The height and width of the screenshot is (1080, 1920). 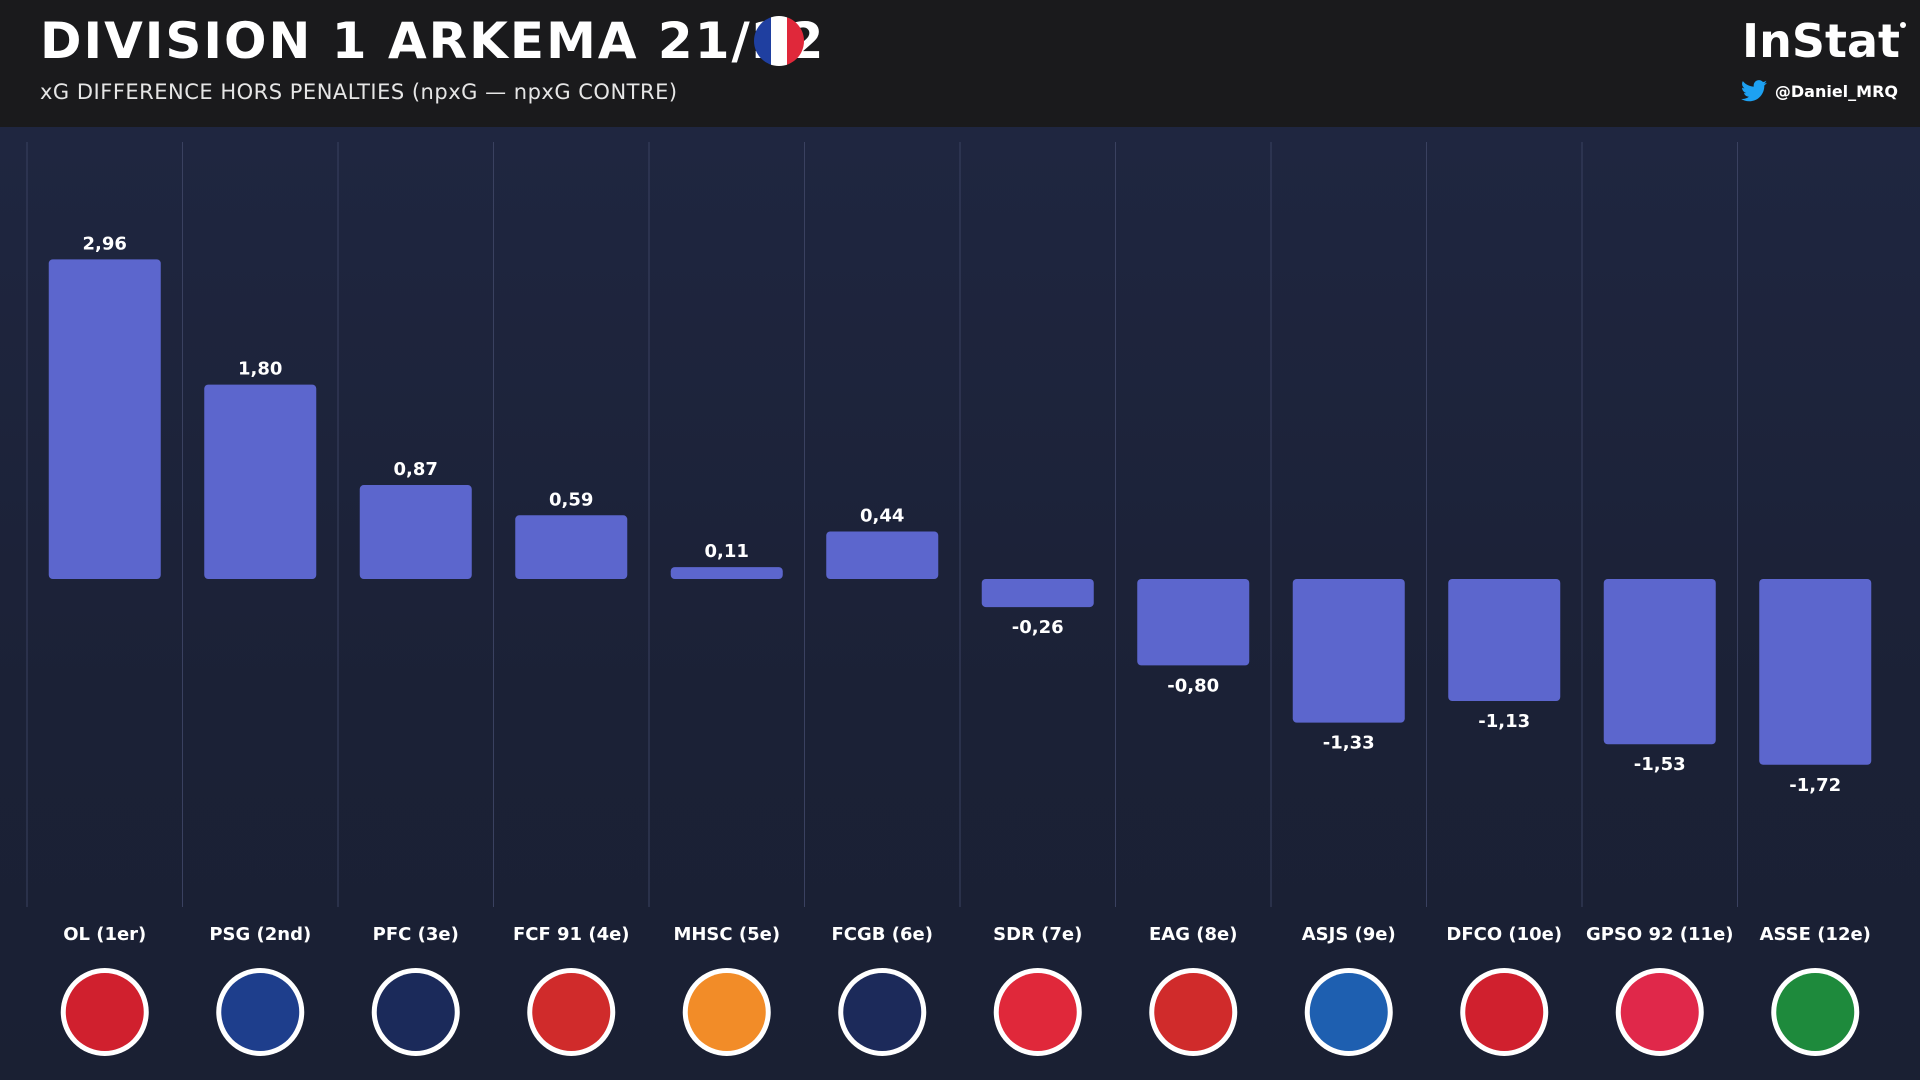 What do you see at coordinates (1820, 41) in the screenshot?
I see `instat-logo: InStat` at bounding box center [1820, 41].